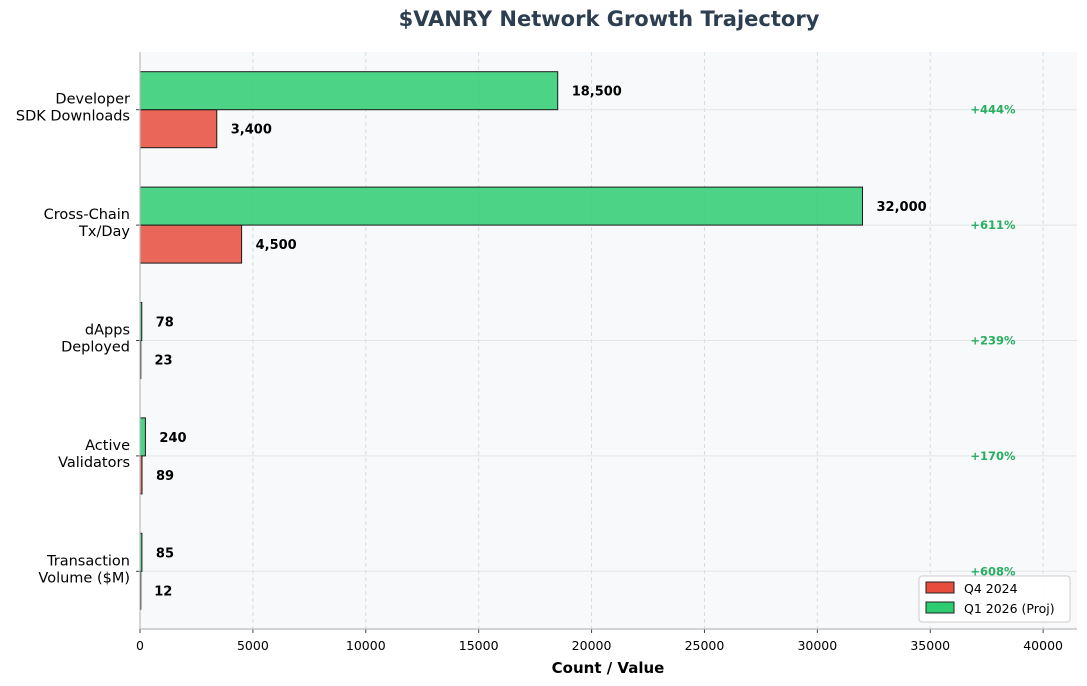 This screenshot has height=686, width=1087. Describe the element at coordinates (940, 587) in the screenshot. I see `legend-swatch-q4-2024` at that location.